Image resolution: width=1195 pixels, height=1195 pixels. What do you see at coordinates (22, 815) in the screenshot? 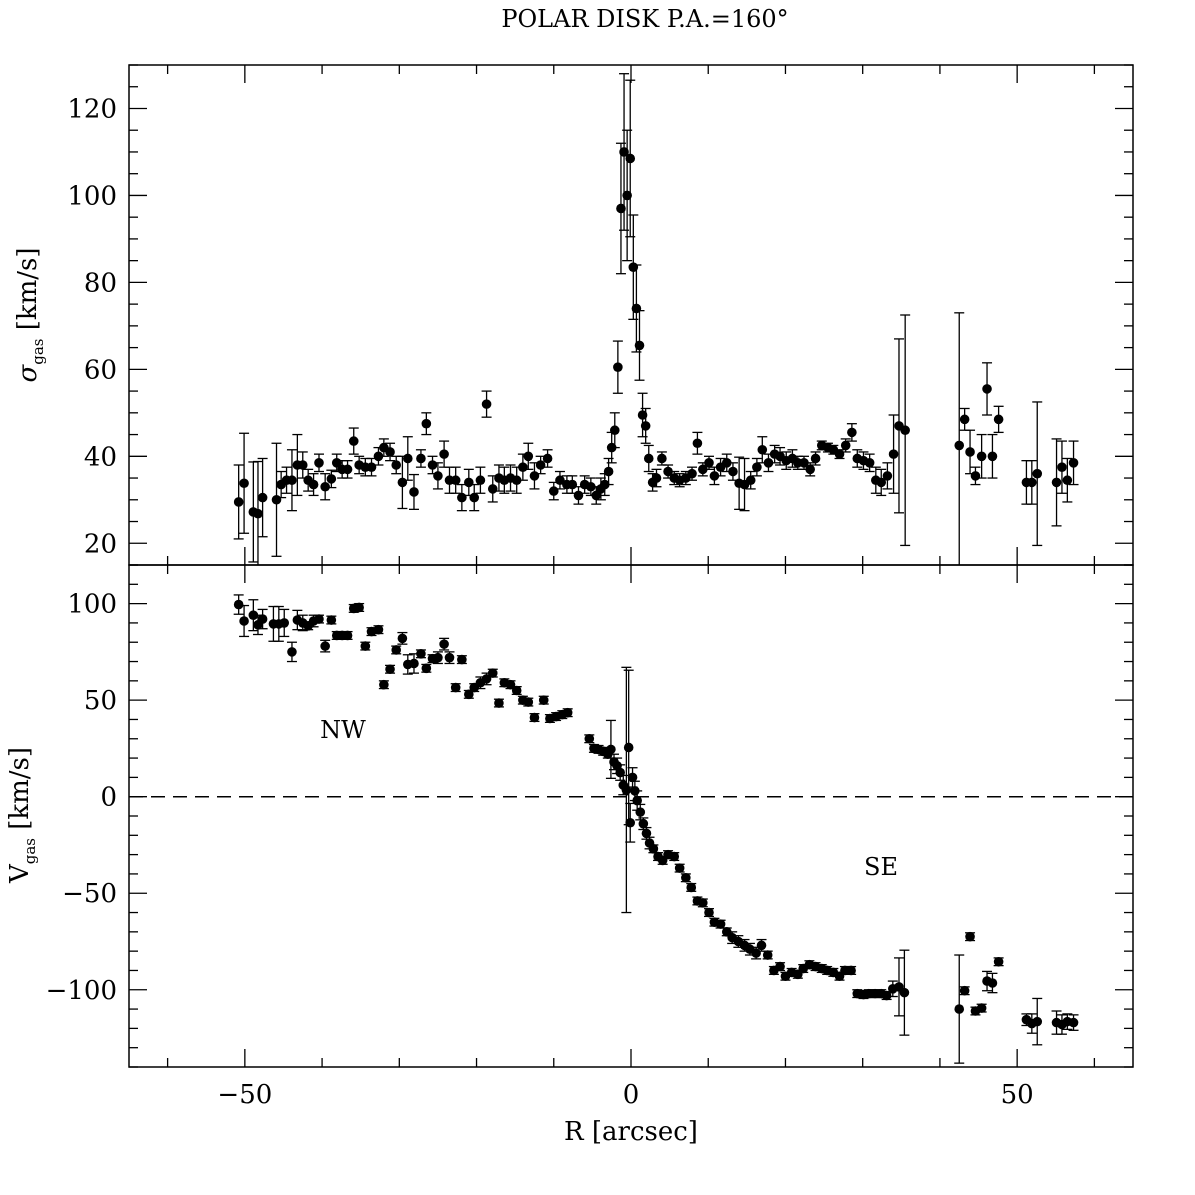
I see `bottom-ylabel: Vgas [km/s]` at bounding box center [22, 815].